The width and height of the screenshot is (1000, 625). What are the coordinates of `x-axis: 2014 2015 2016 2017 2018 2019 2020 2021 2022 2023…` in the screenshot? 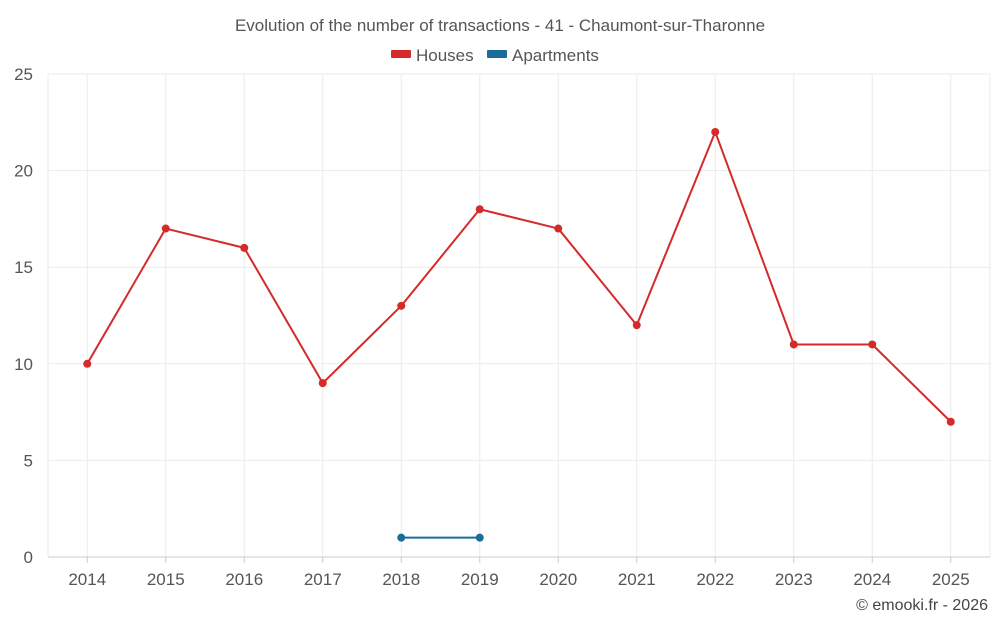 It's located at (519, 572).